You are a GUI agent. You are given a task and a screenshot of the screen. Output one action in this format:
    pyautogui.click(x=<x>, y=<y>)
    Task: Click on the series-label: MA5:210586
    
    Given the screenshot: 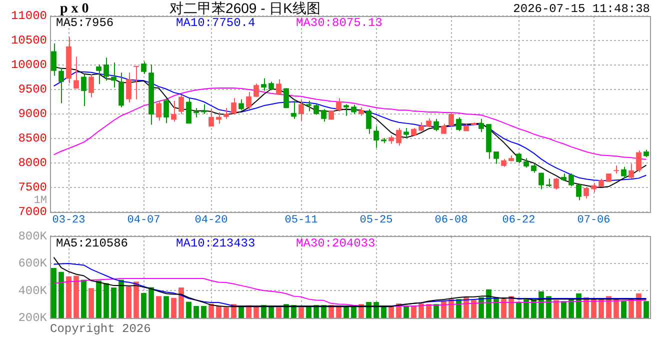 What is the action you would take?
    pyautogui.click(x=92, y=243)
    